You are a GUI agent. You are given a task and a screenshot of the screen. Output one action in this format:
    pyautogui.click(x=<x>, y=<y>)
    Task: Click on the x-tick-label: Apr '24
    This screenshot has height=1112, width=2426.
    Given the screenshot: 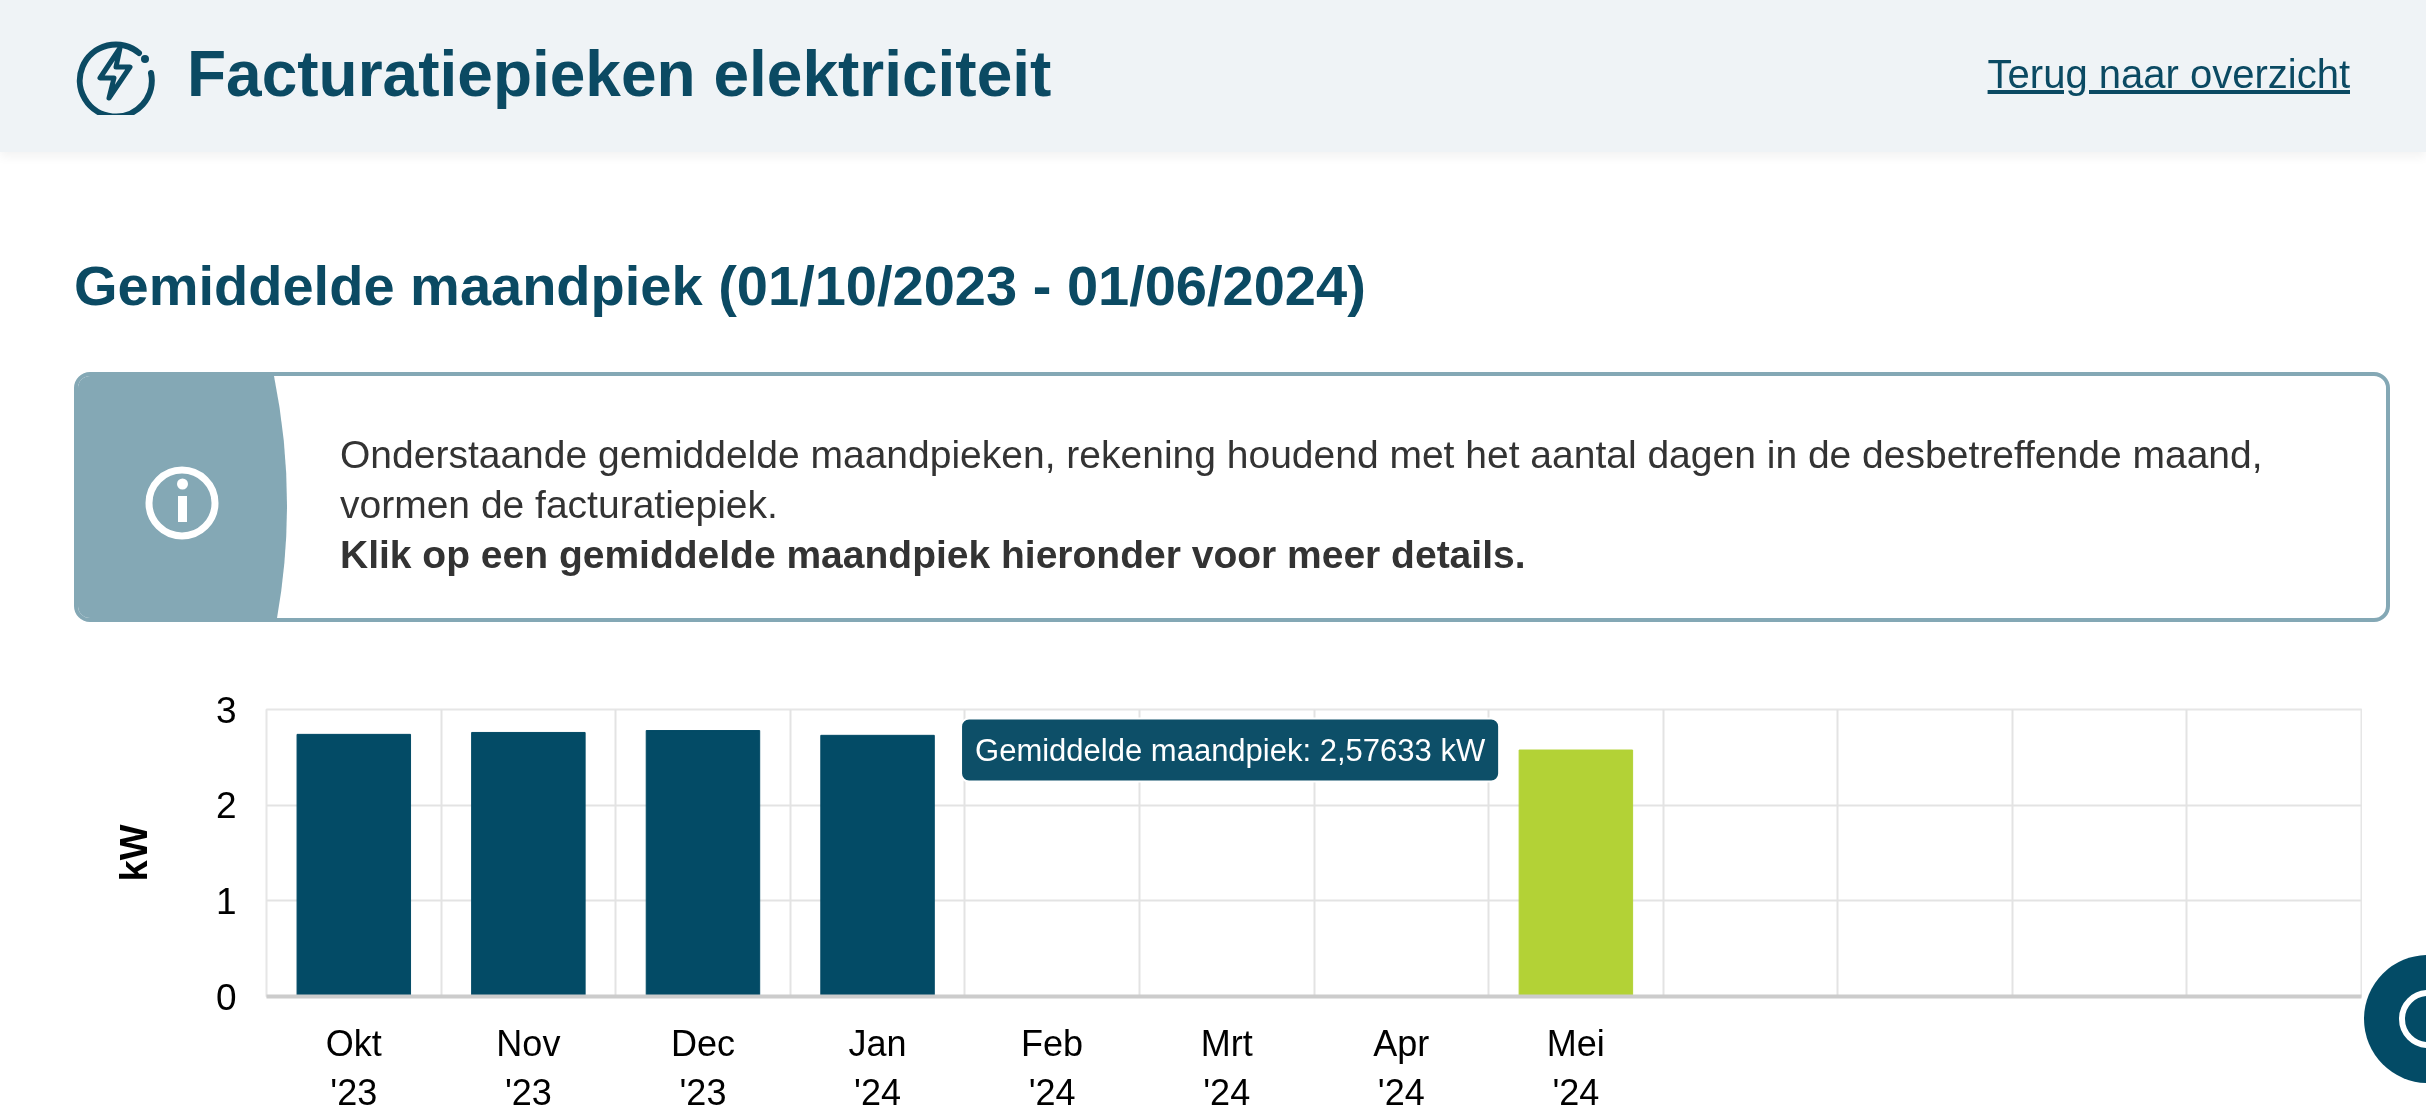 What is the action you would take?
    pyautogui.click(x=1401, y=1067)
    